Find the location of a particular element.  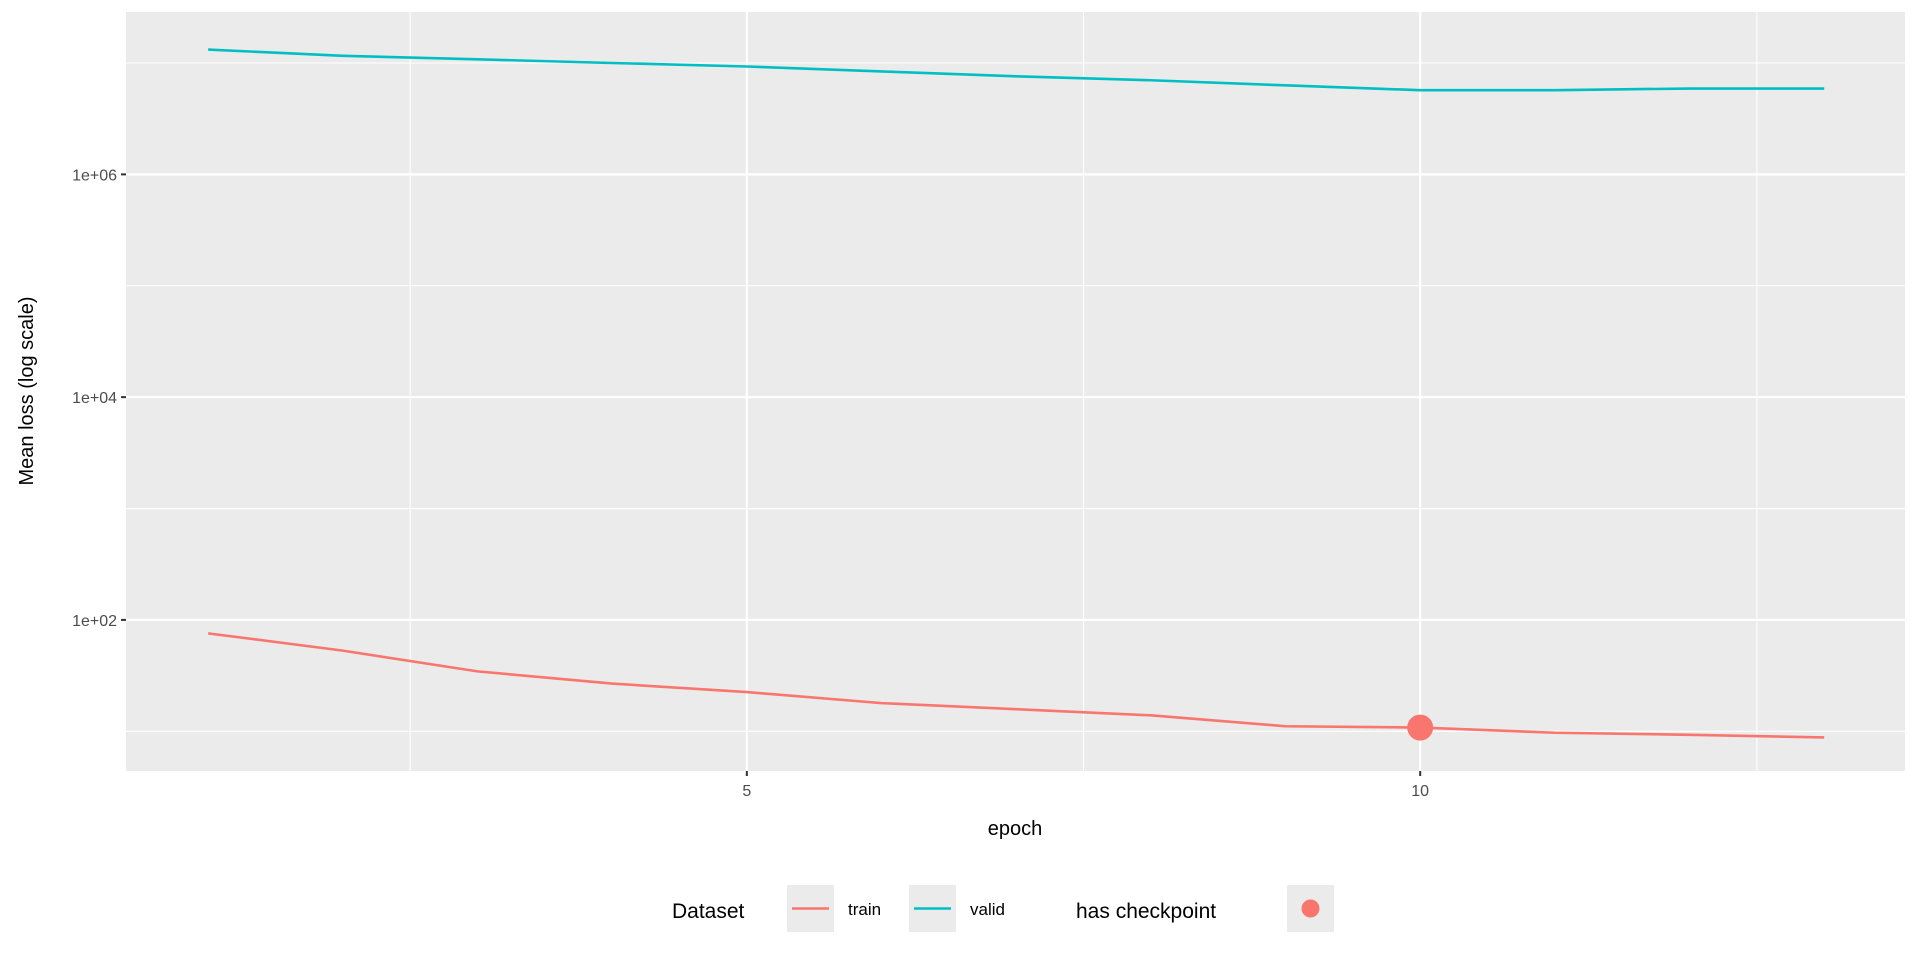

series-line-valid is located at coordinates (1016, 70).